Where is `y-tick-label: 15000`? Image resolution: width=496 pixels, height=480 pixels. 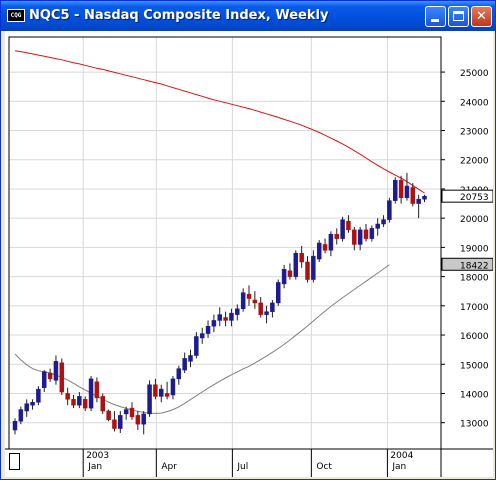
y-tick-label: 15000 is located at coordinates (474, 366).